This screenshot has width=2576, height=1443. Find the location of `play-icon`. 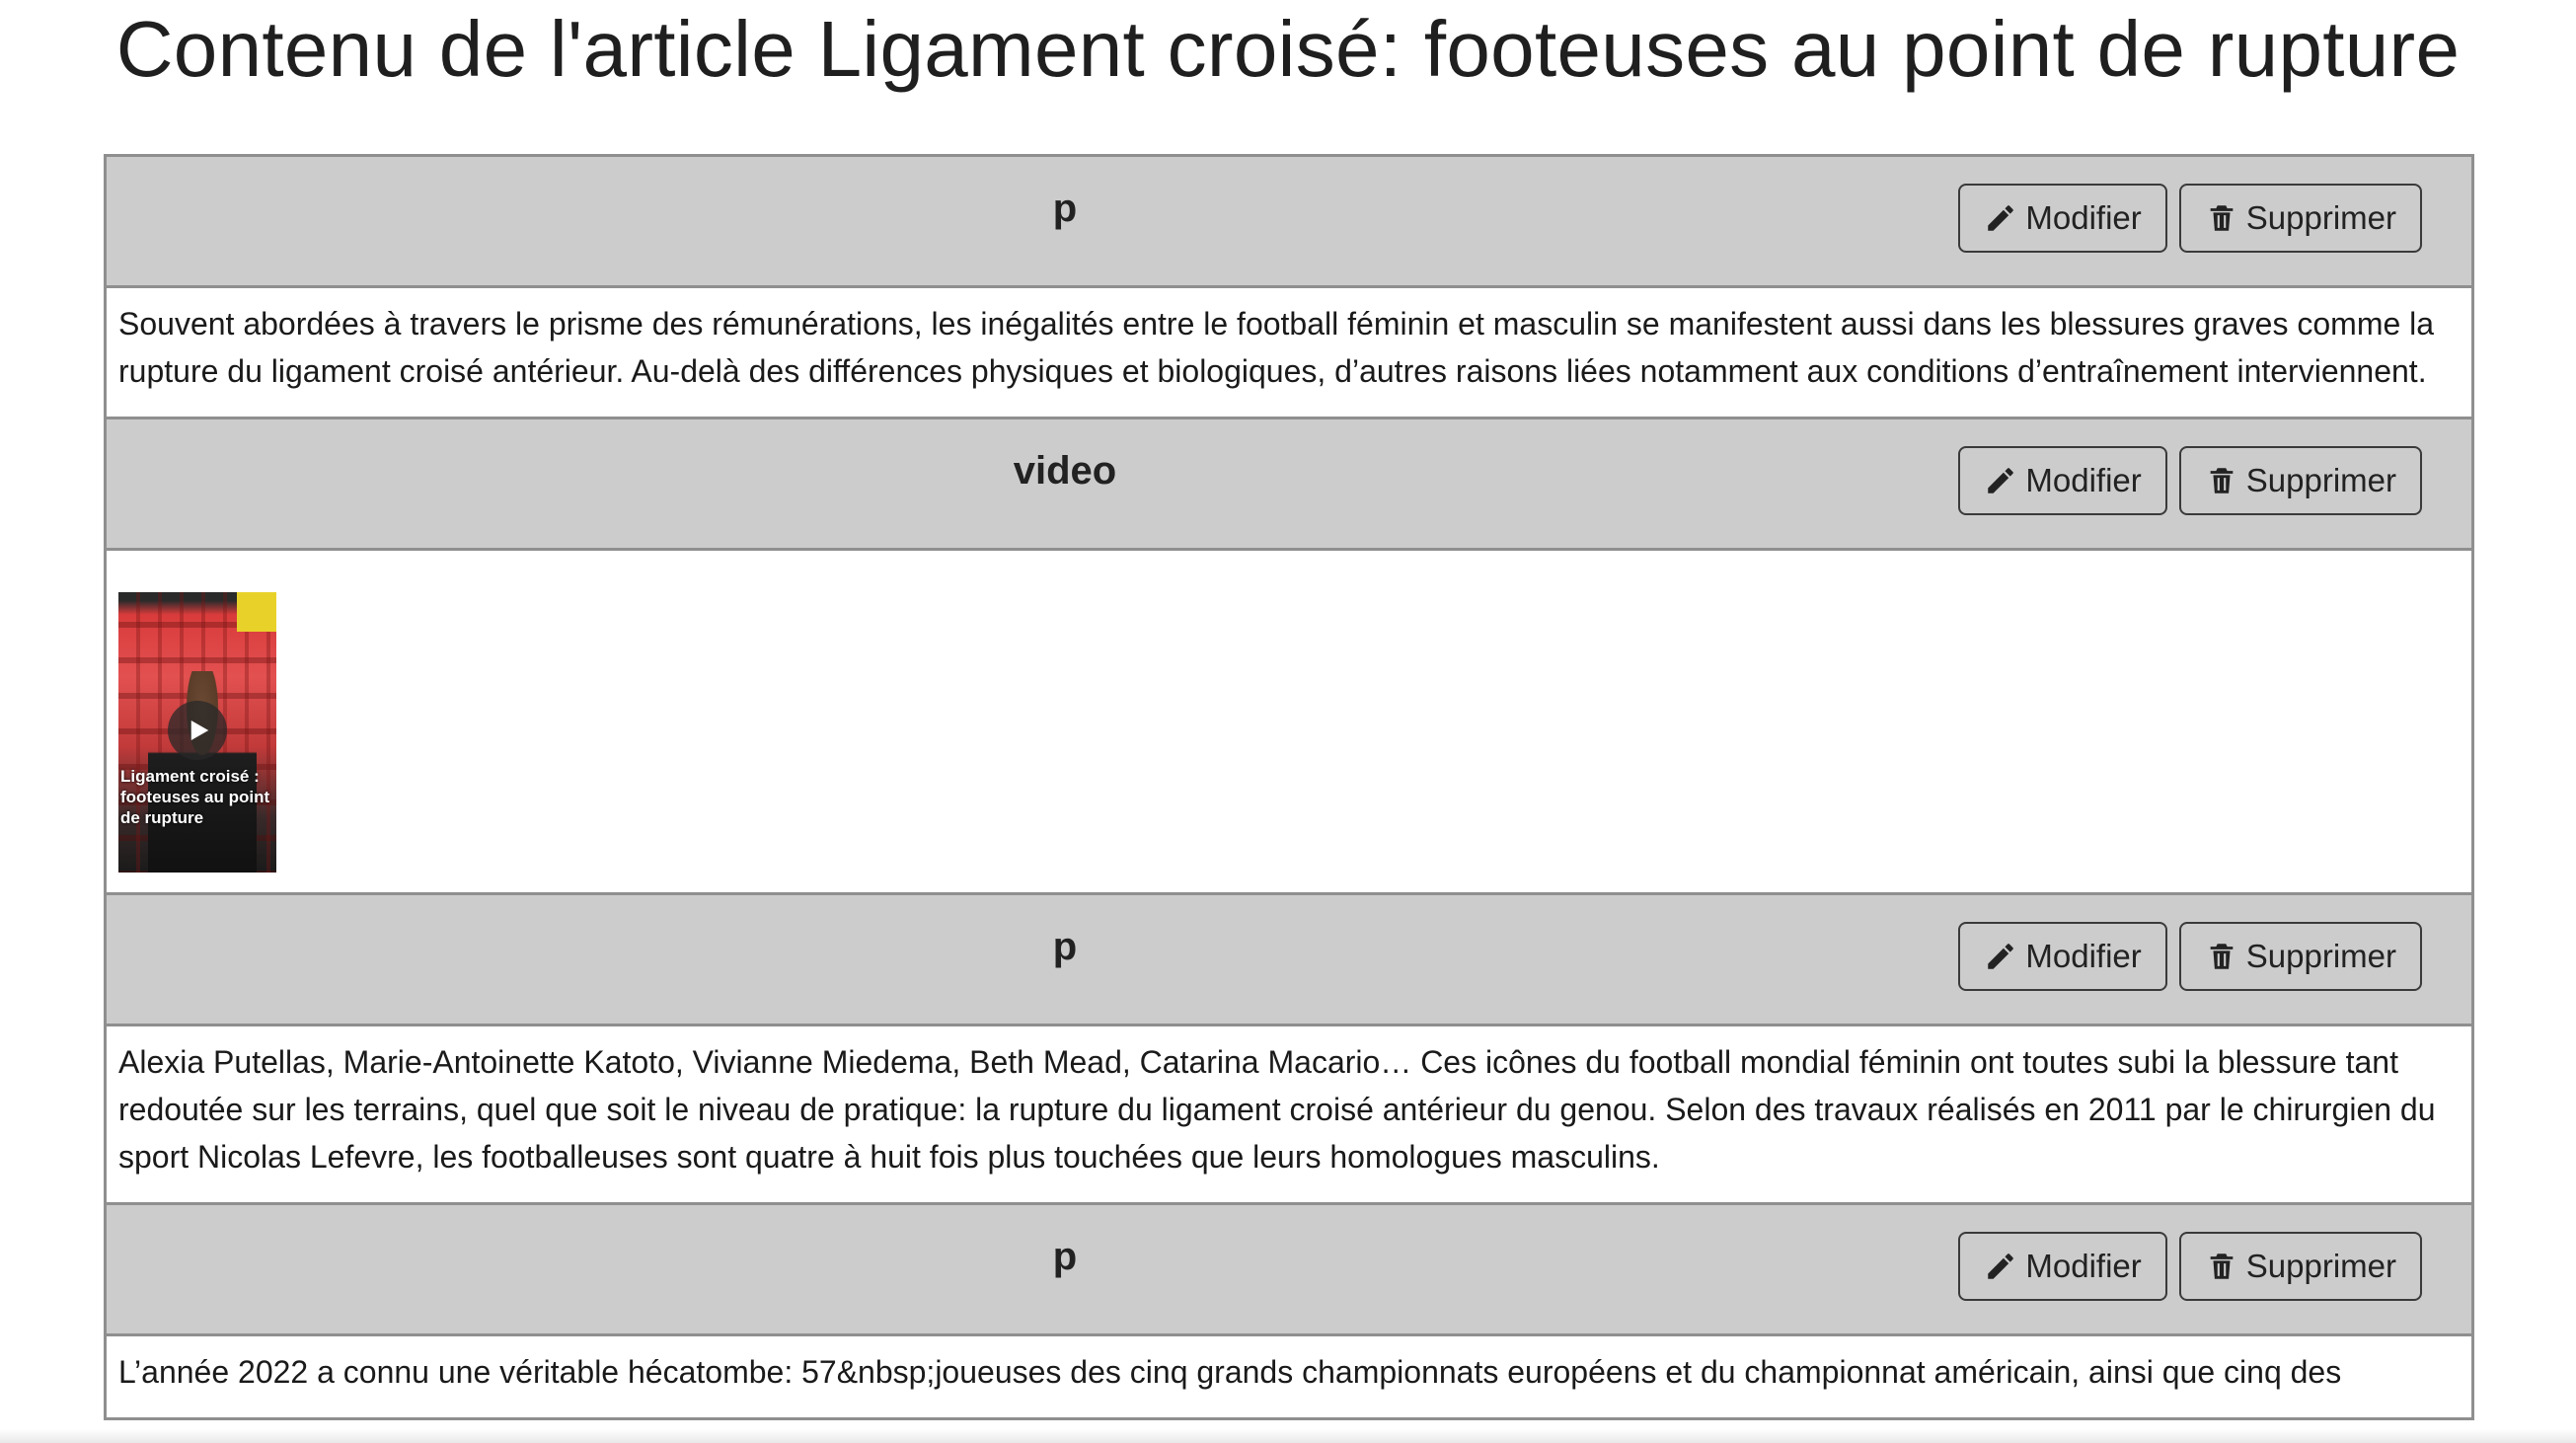

play-icon is located at coordinates (197, 730).